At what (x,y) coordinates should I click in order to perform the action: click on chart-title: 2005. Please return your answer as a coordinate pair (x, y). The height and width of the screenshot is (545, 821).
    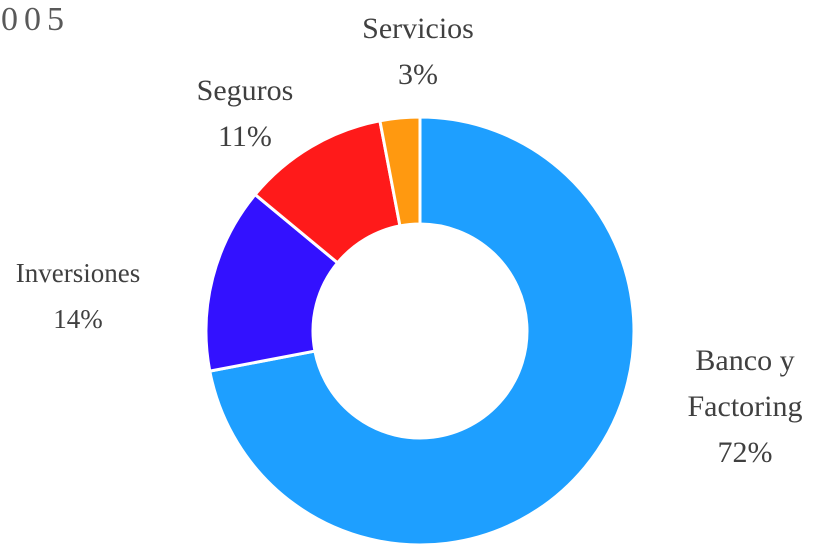
    Looking at the image, I should click on (35, 19).